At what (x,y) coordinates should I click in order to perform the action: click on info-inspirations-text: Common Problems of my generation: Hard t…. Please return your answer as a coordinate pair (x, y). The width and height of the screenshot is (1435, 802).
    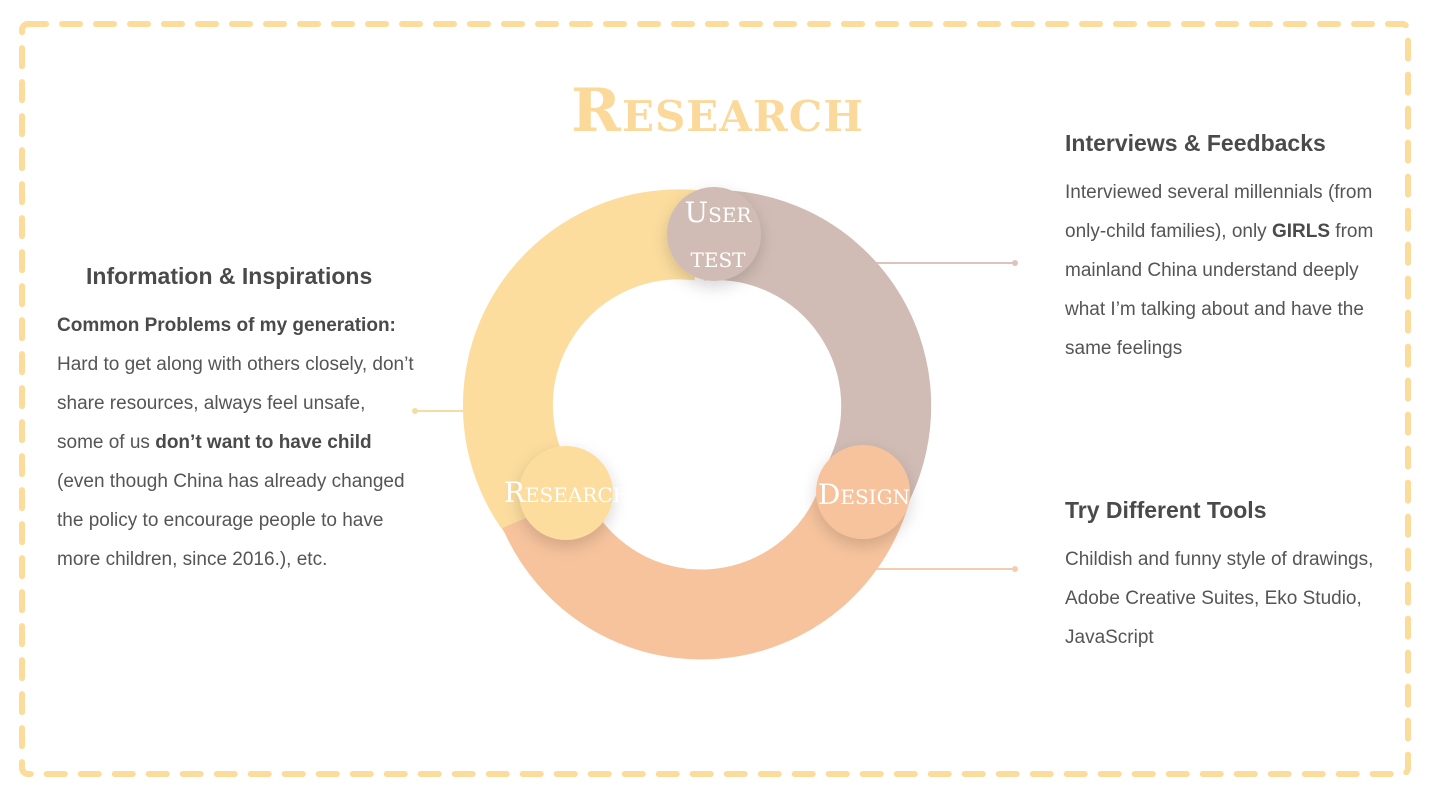
    Looking at the image, I should click on (237, 442).